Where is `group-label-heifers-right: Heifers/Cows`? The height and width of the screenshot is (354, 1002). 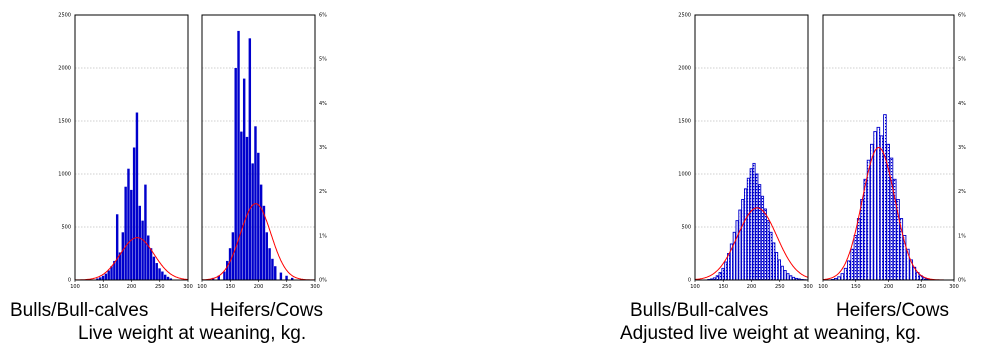
group-label-heifers-right: Heifers/Cows is located at coordinates (892, 310).